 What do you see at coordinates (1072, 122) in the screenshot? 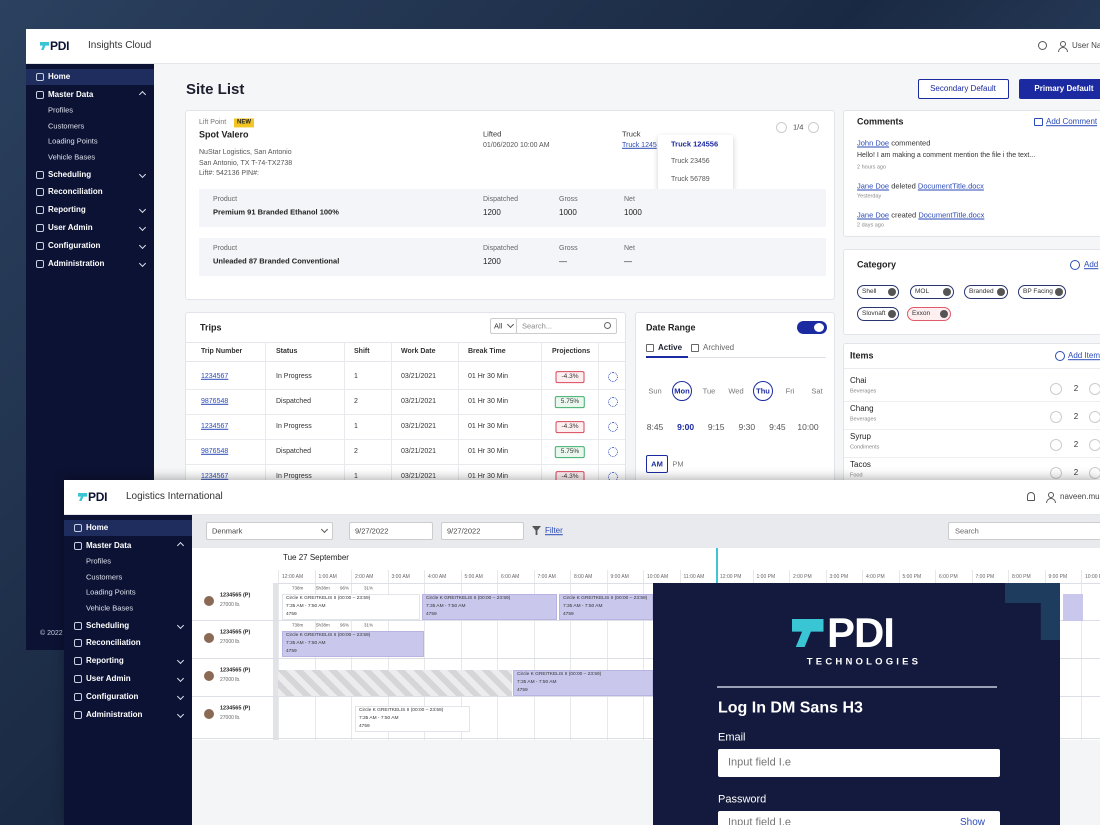
I see `add-link: Add Comment` at bounding box center [1072, 122].